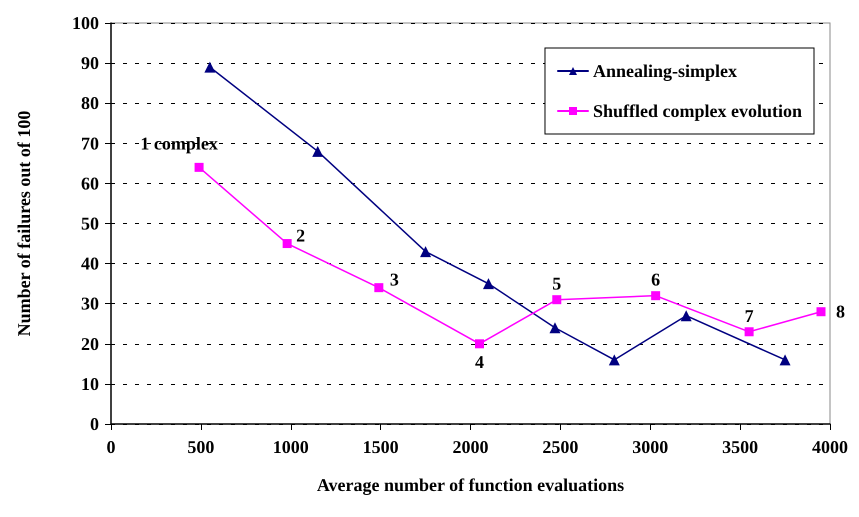  Describe the element at coordinates (200, 447) in the screenshot. I see `x-tick-label: 500` at that location.